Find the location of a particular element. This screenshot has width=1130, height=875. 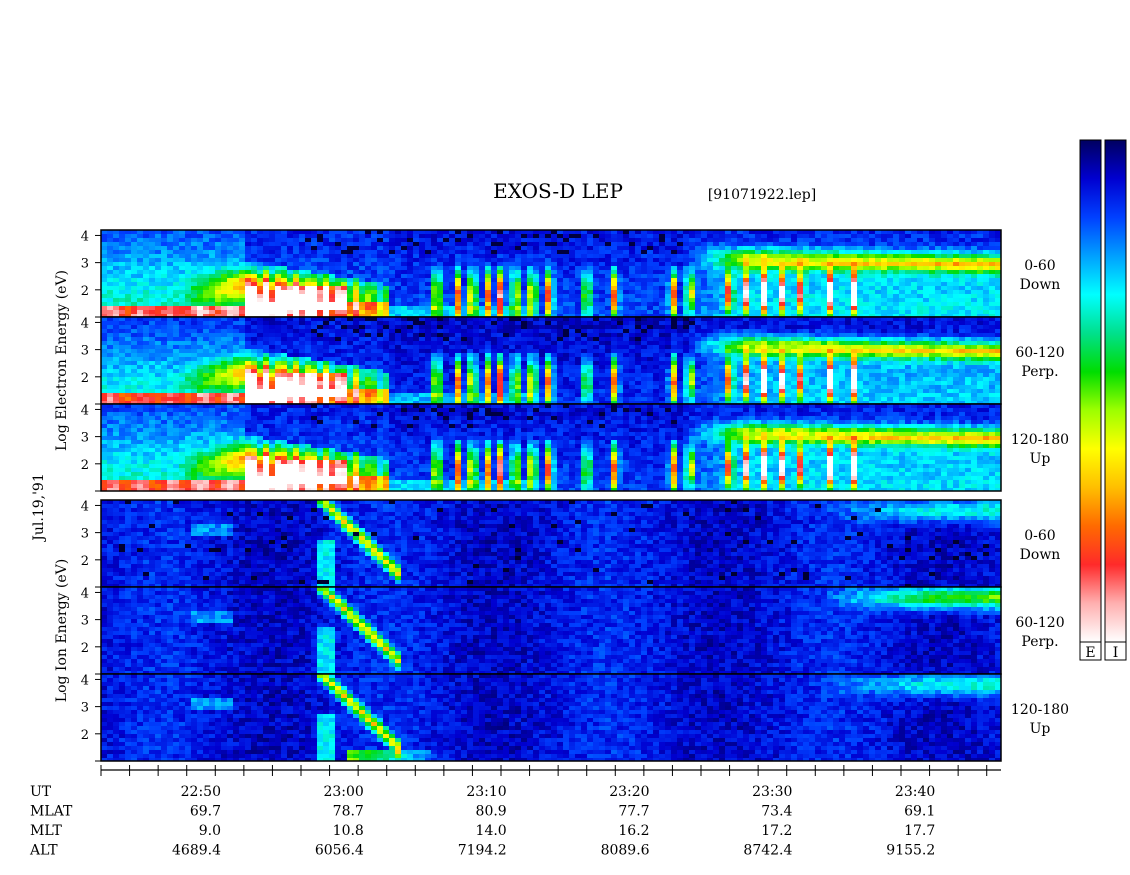

info-value: 22:50 is located at coordinates (201, 792).